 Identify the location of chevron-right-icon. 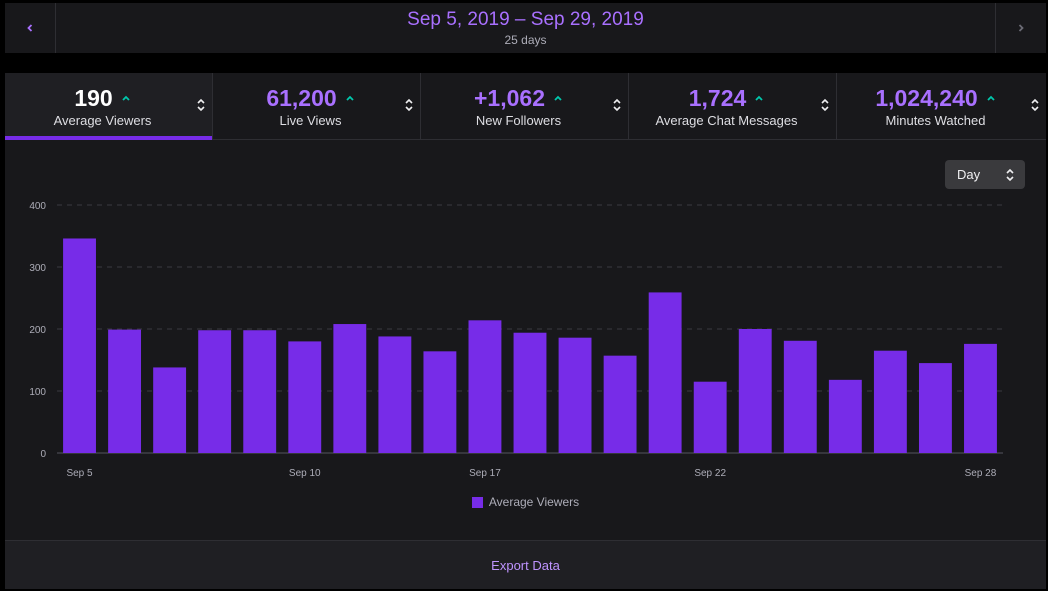
(1021, 28).